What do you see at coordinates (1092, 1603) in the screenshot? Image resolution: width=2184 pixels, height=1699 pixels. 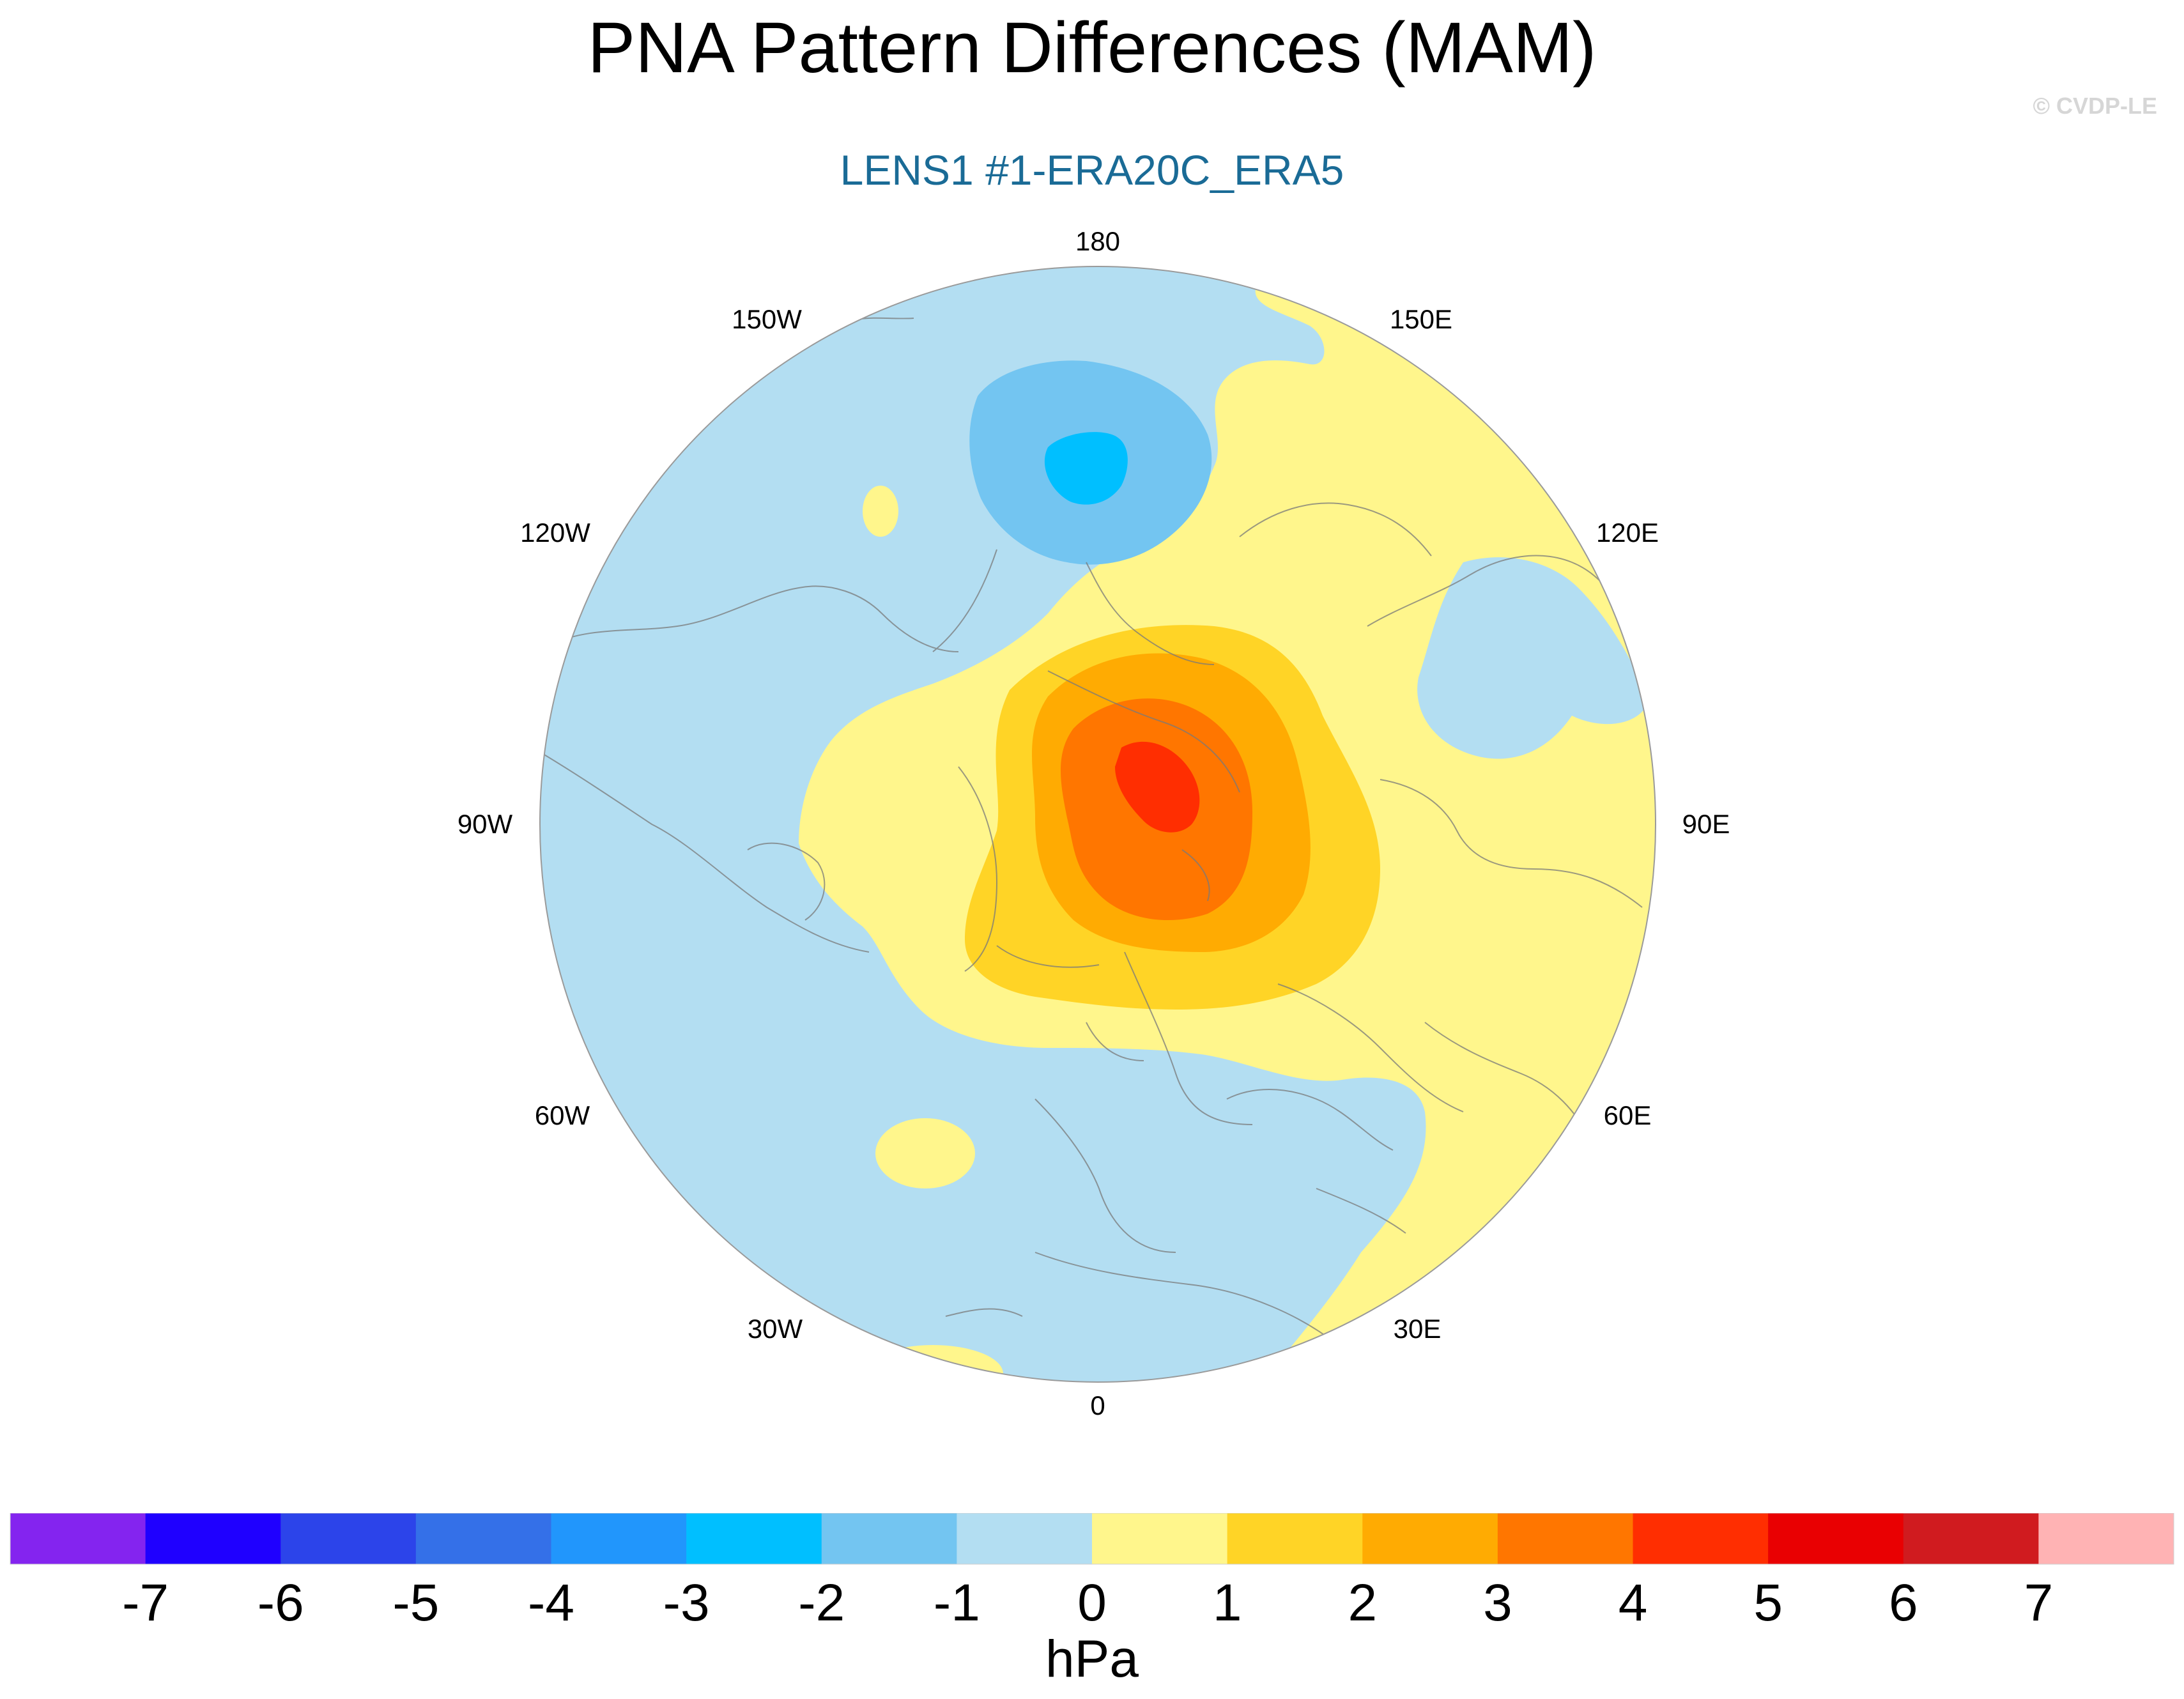 I see `colorbar-tick-label: 0` at bounding box center [1092, 1603].